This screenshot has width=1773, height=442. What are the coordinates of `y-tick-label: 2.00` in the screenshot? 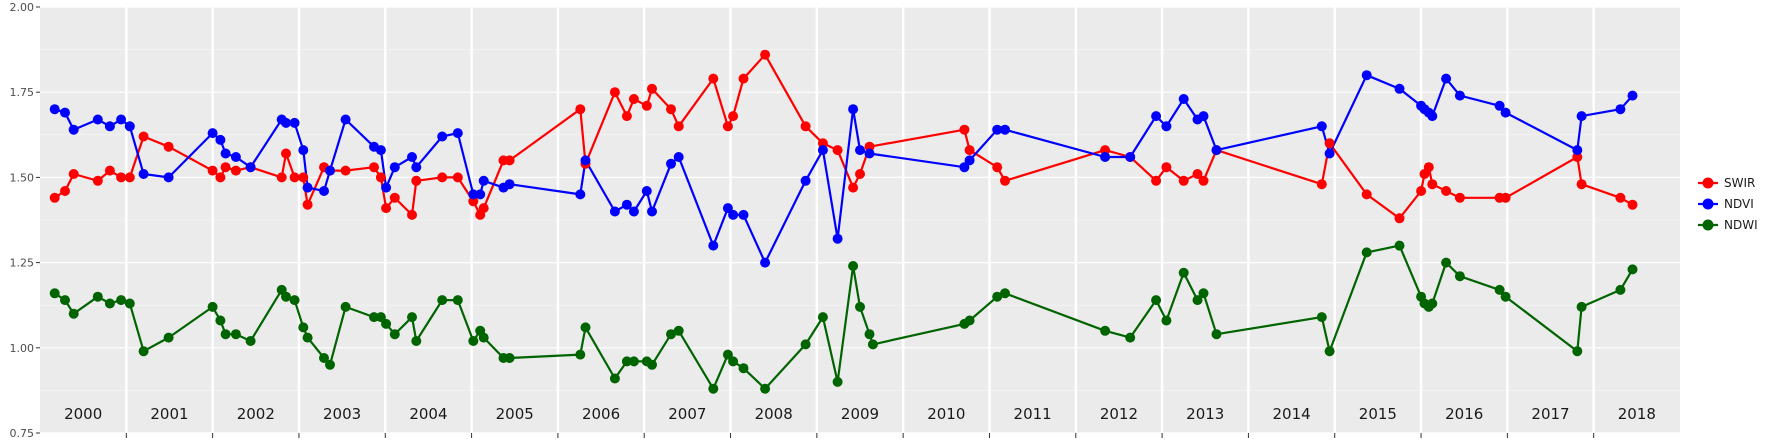 It's located at (22, 7).